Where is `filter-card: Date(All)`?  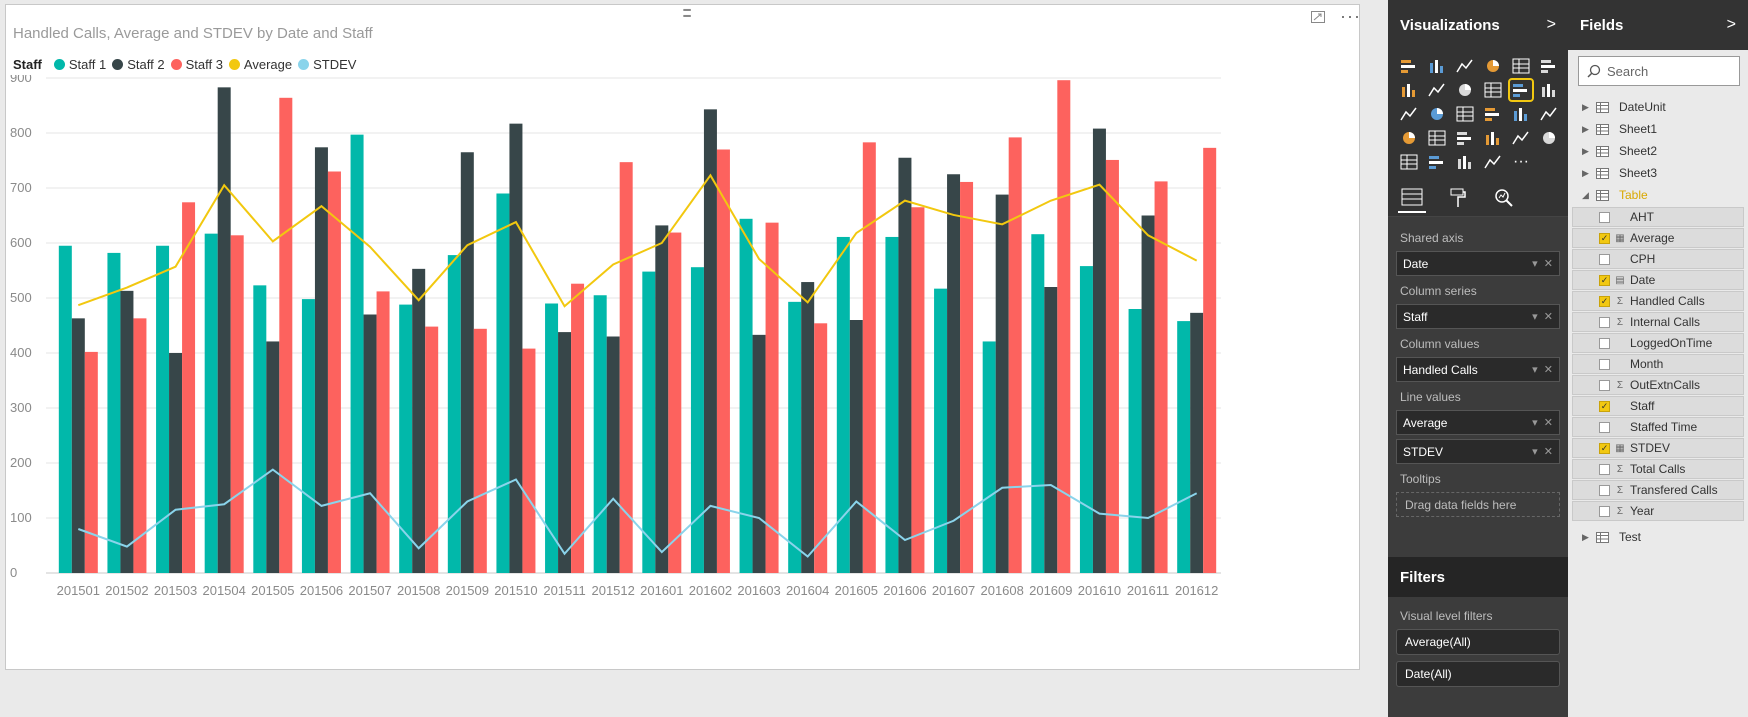
filter-card: Date(All) is located at coordinates (1478, 674).